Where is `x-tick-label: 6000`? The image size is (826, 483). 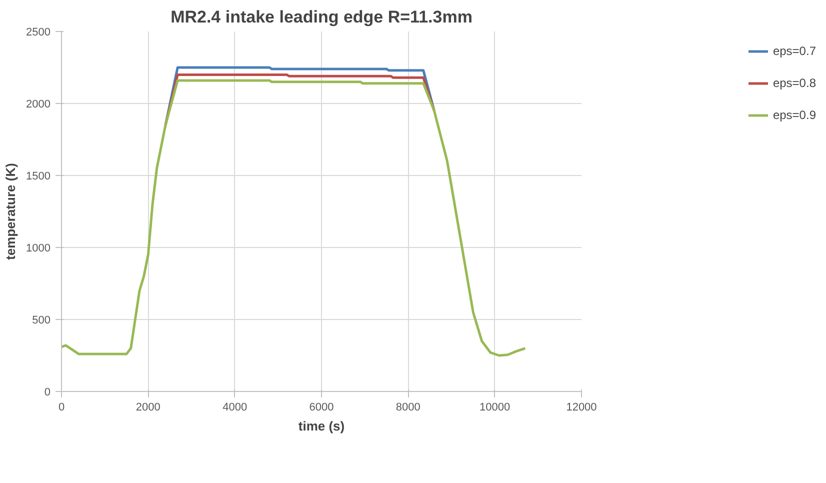 x-tick-label: 6000 is located at coordinates (321, 408).